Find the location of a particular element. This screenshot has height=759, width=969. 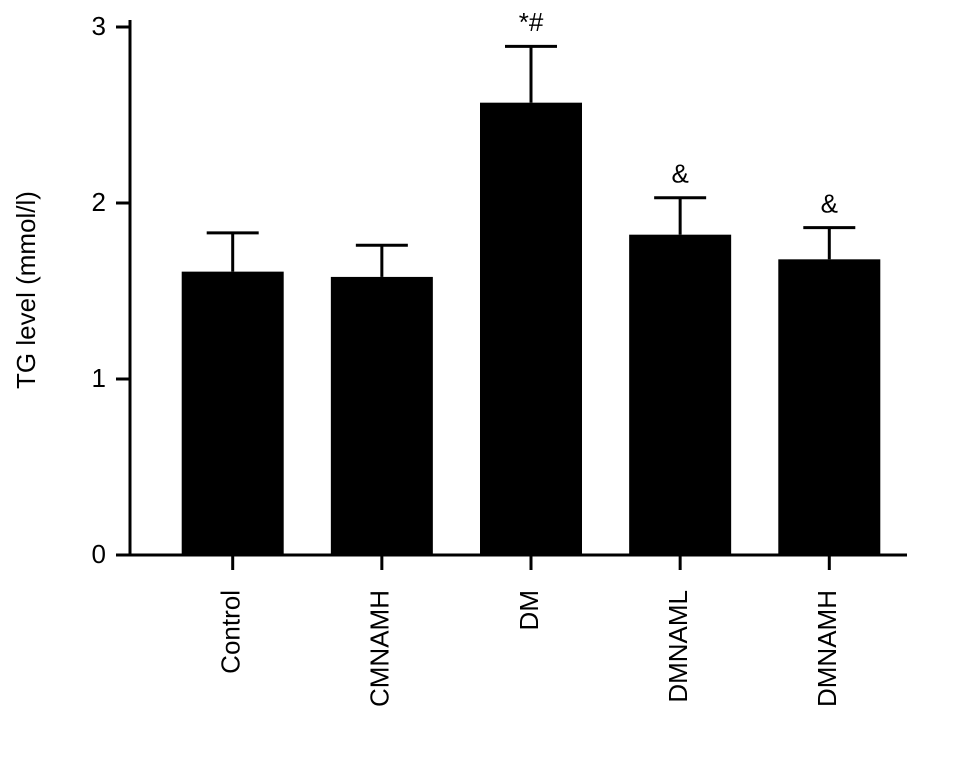

y-tick-label: 1 is located at coordinates (99, 378).